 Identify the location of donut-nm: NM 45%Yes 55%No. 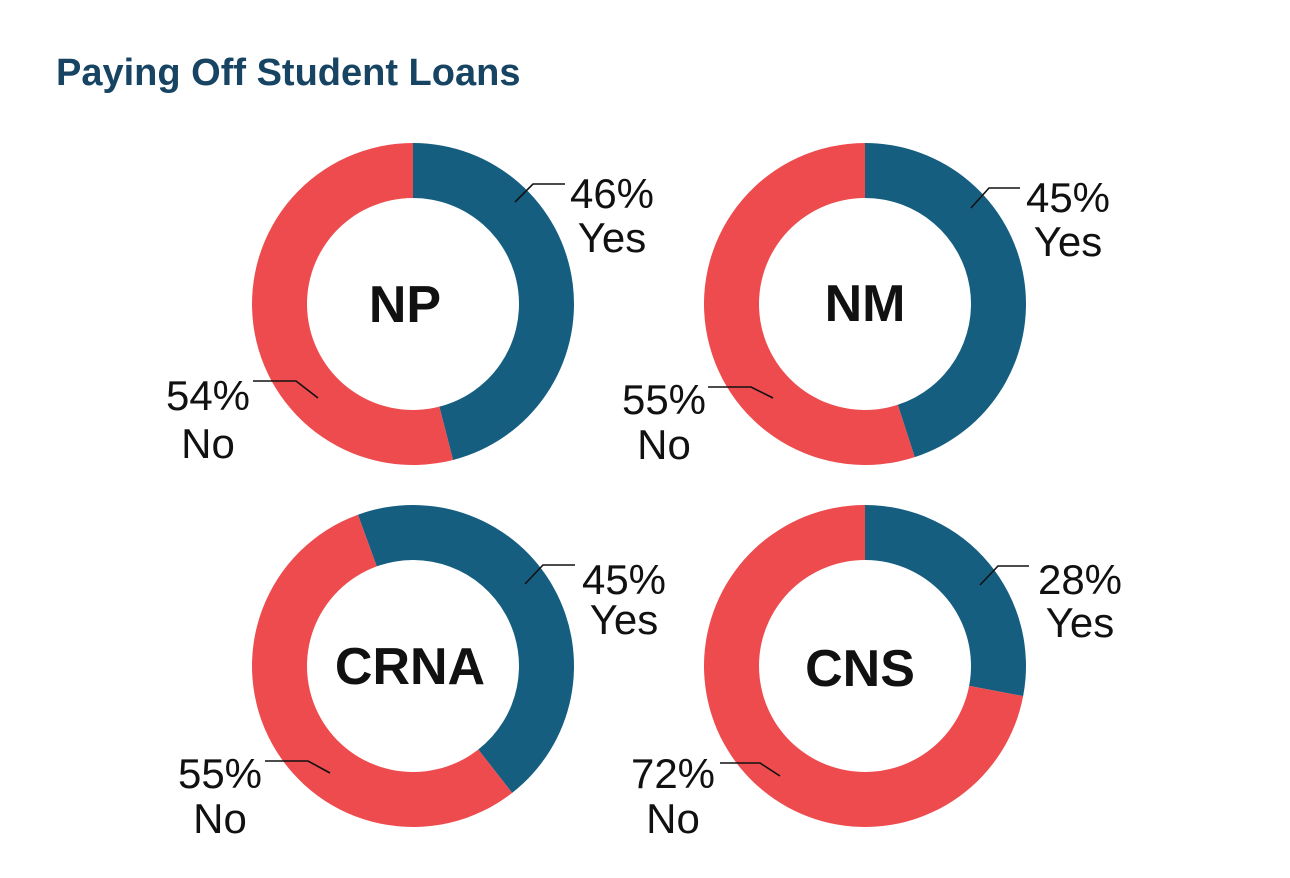
(866, 305).